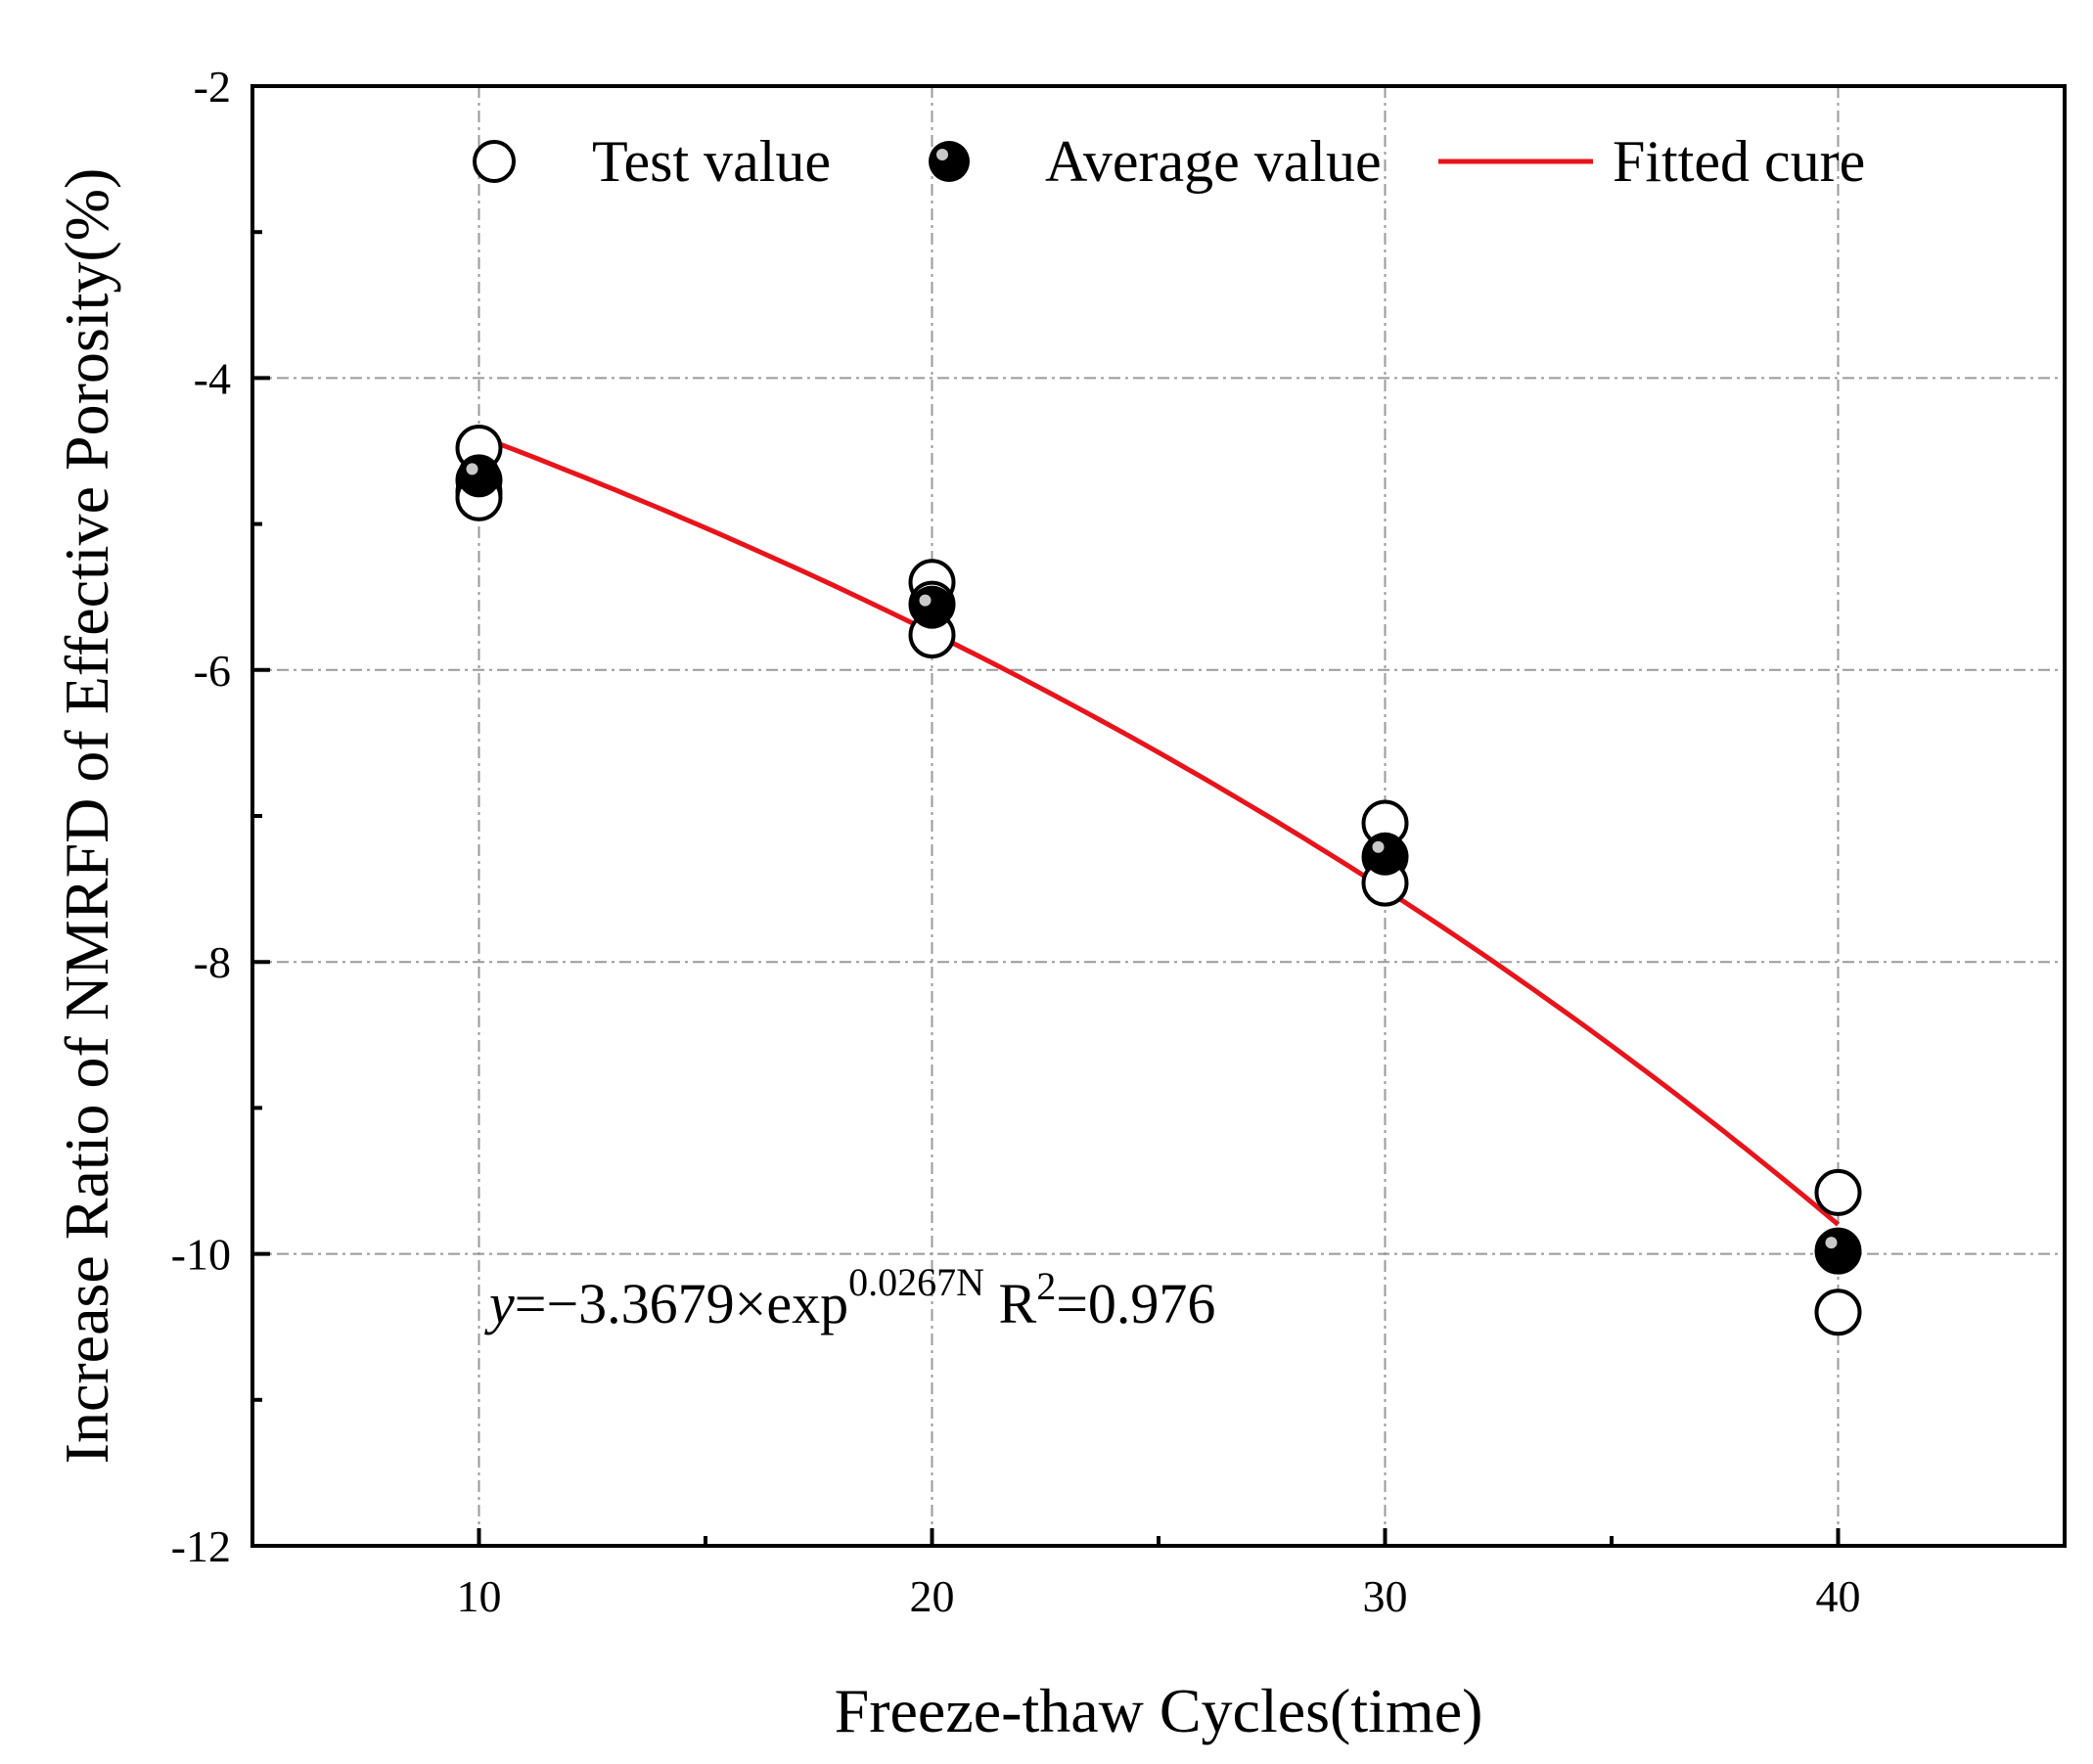 The height and width of the screenshot is (1764, 2093). What do you see at coordinates (949, 162) in the screenshot?
I see `legend-average-marker` at bounding box center [949, 162].